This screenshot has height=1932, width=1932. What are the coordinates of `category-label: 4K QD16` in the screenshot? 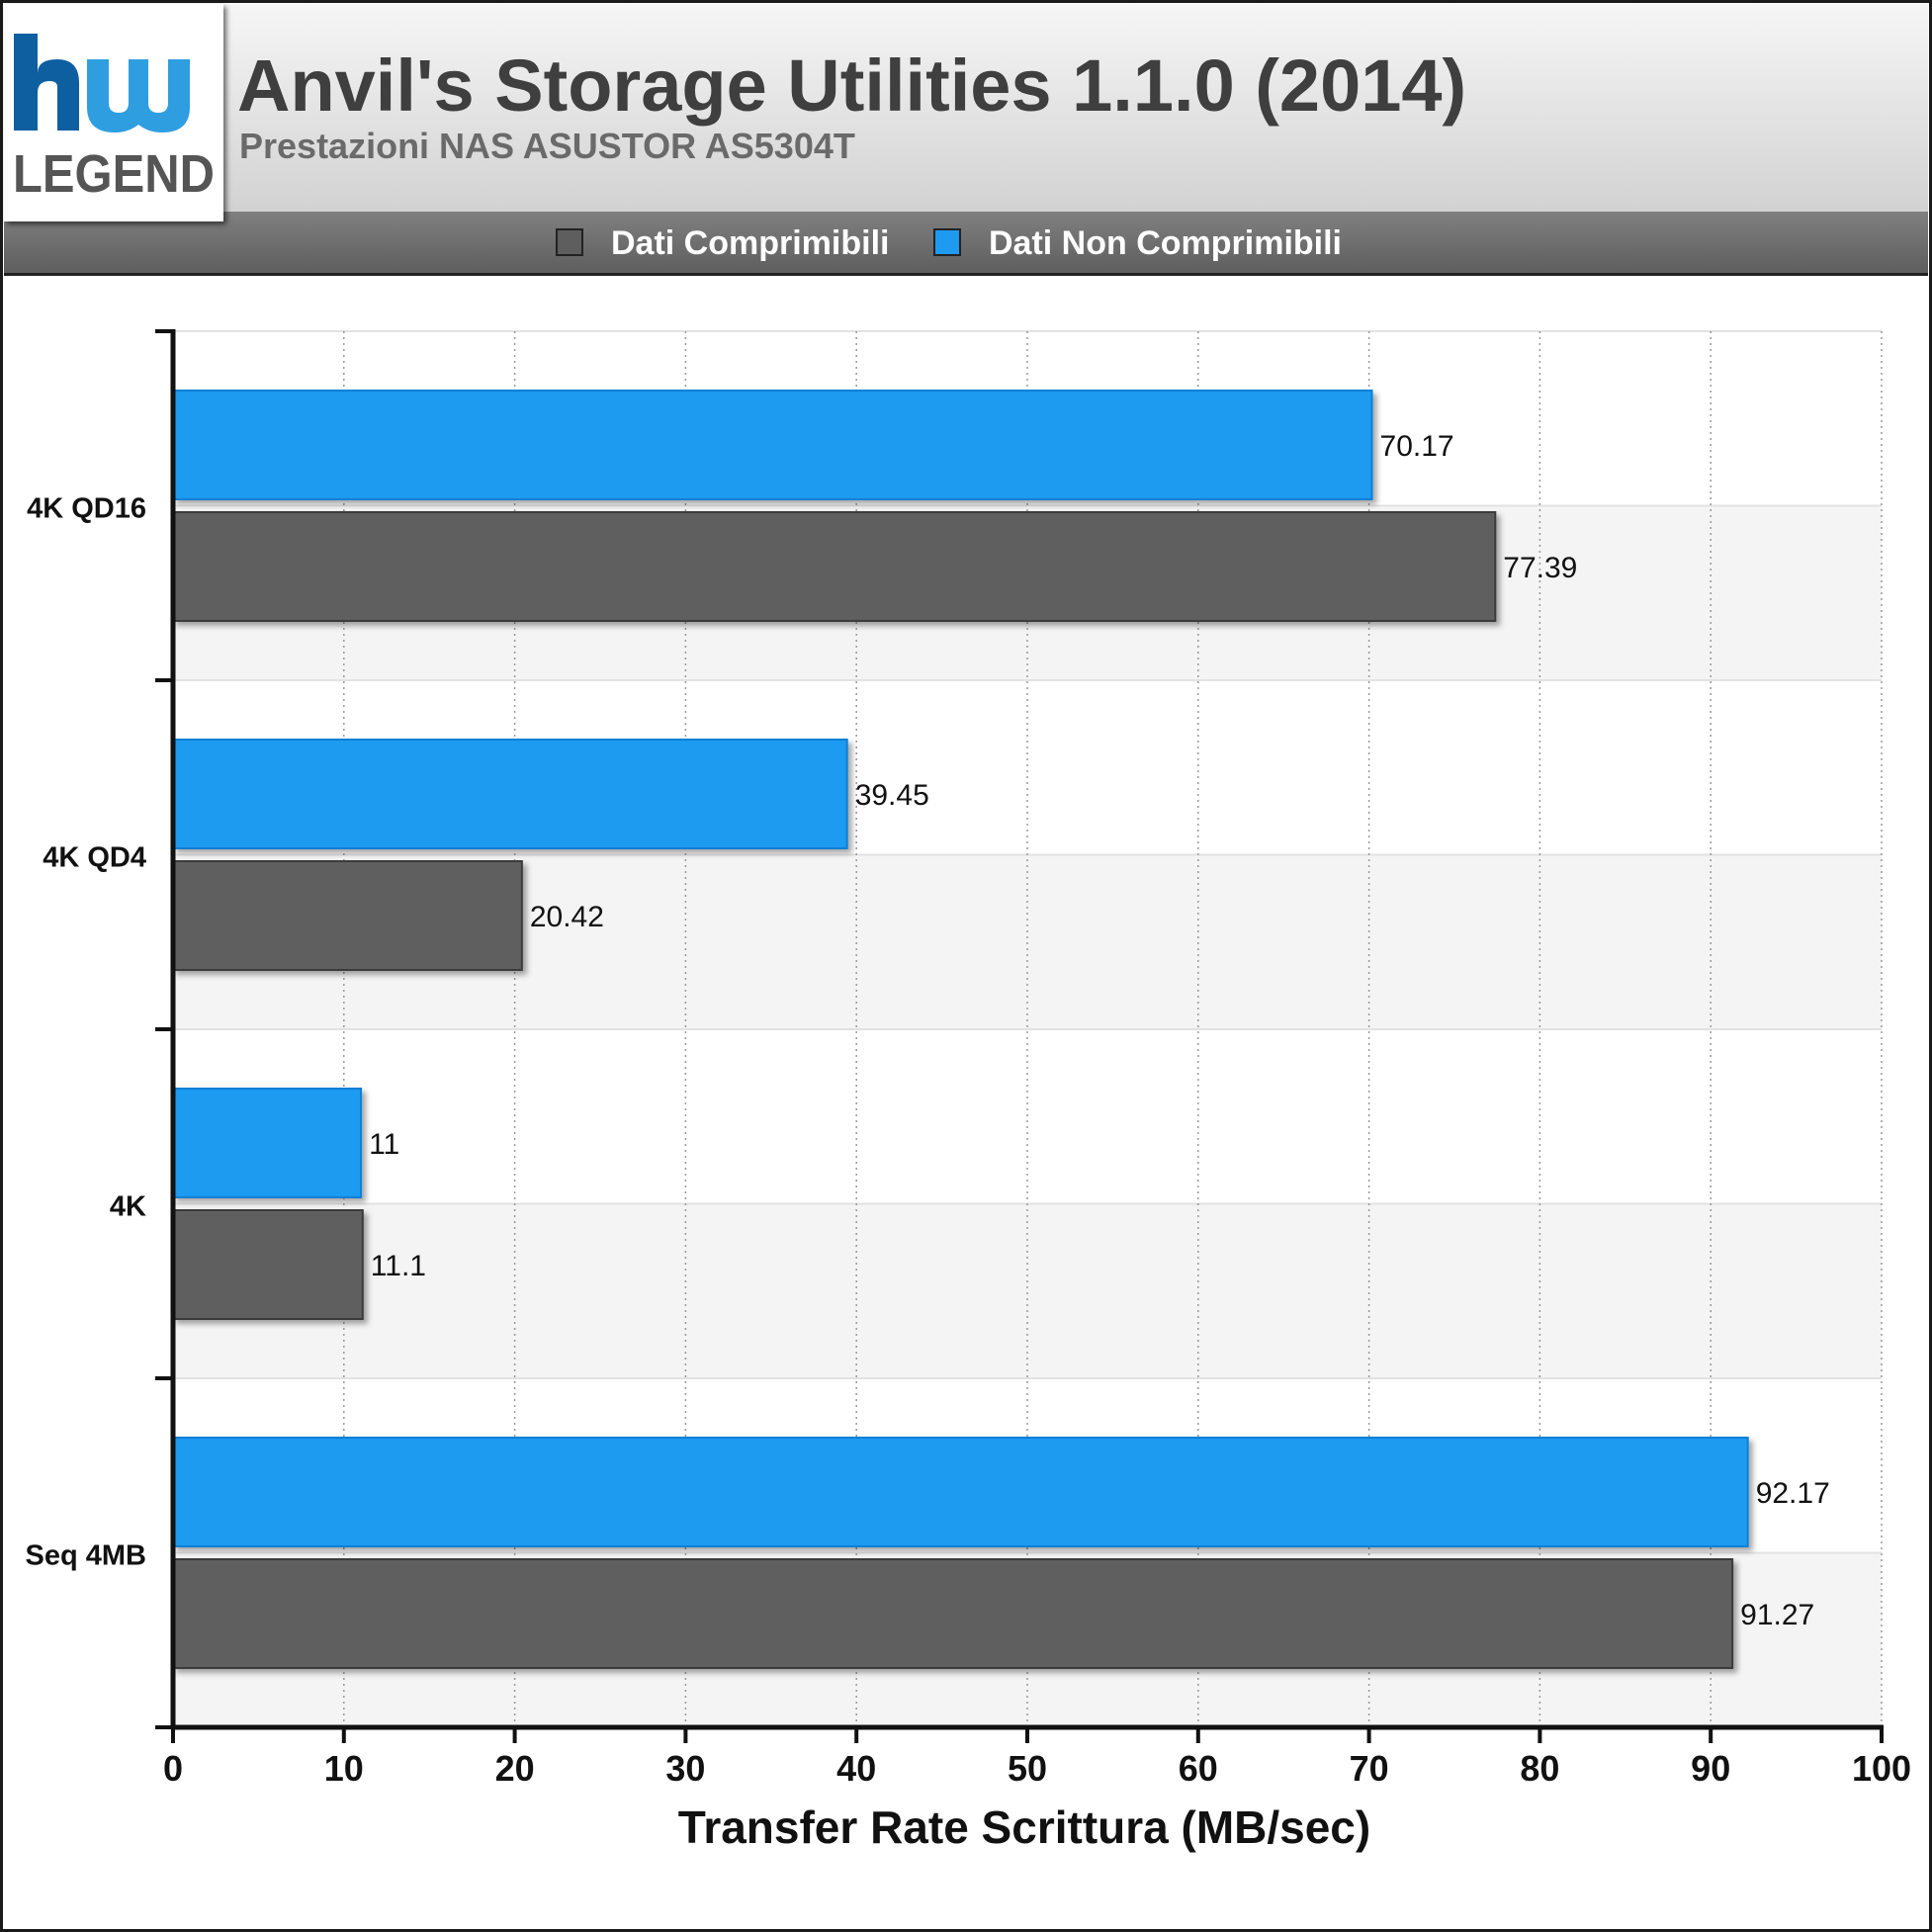 It's located at (86, 509).